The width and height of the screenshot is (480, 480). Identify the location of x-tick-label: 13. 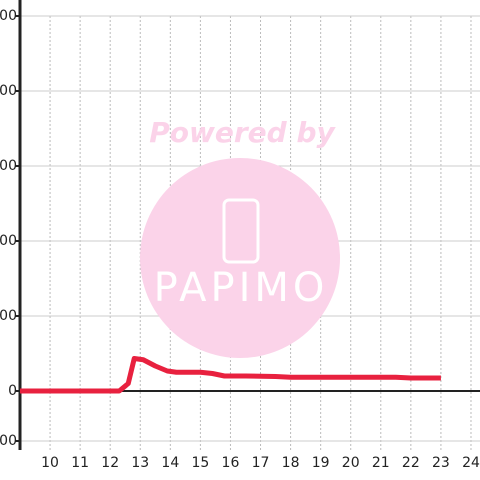
(140, 463).